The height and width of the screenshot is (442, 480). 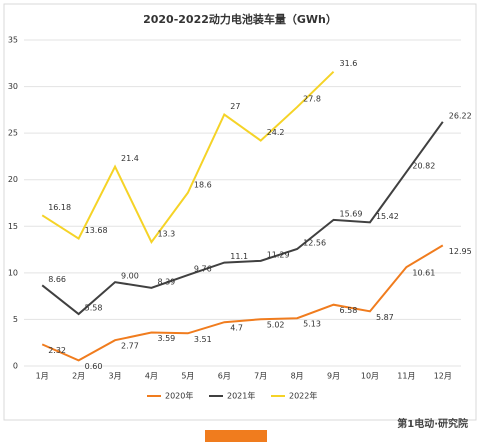 What do you see at coordinates (203, 269) in the screenshot?
I see `data-label: 9.76` at bounding box center [203, 269].